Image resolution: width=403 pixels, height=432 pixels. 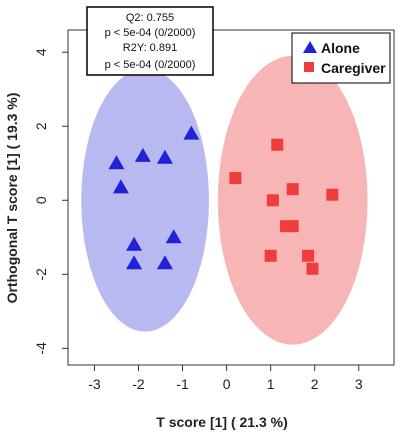 What do you see at coordinates (150, 33) in the screenshot?
I see `stat-q2-pvalue: p < 5e-04 (0/2000)` at bounding box center [150, 33].